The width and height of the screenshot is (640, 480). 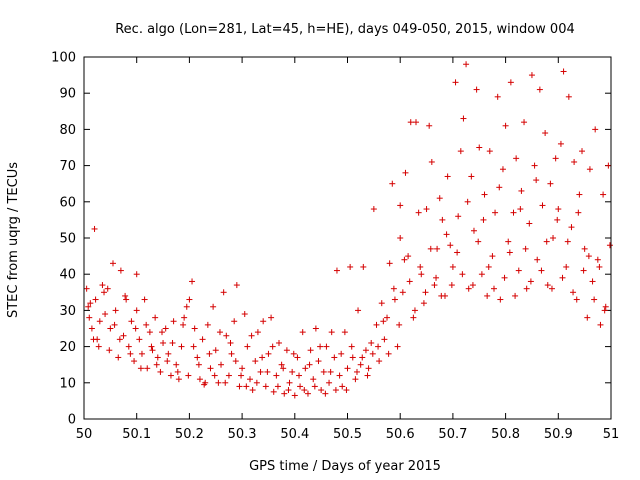 I want to click on y-tick-label: 80, so click(x=67, y=130).